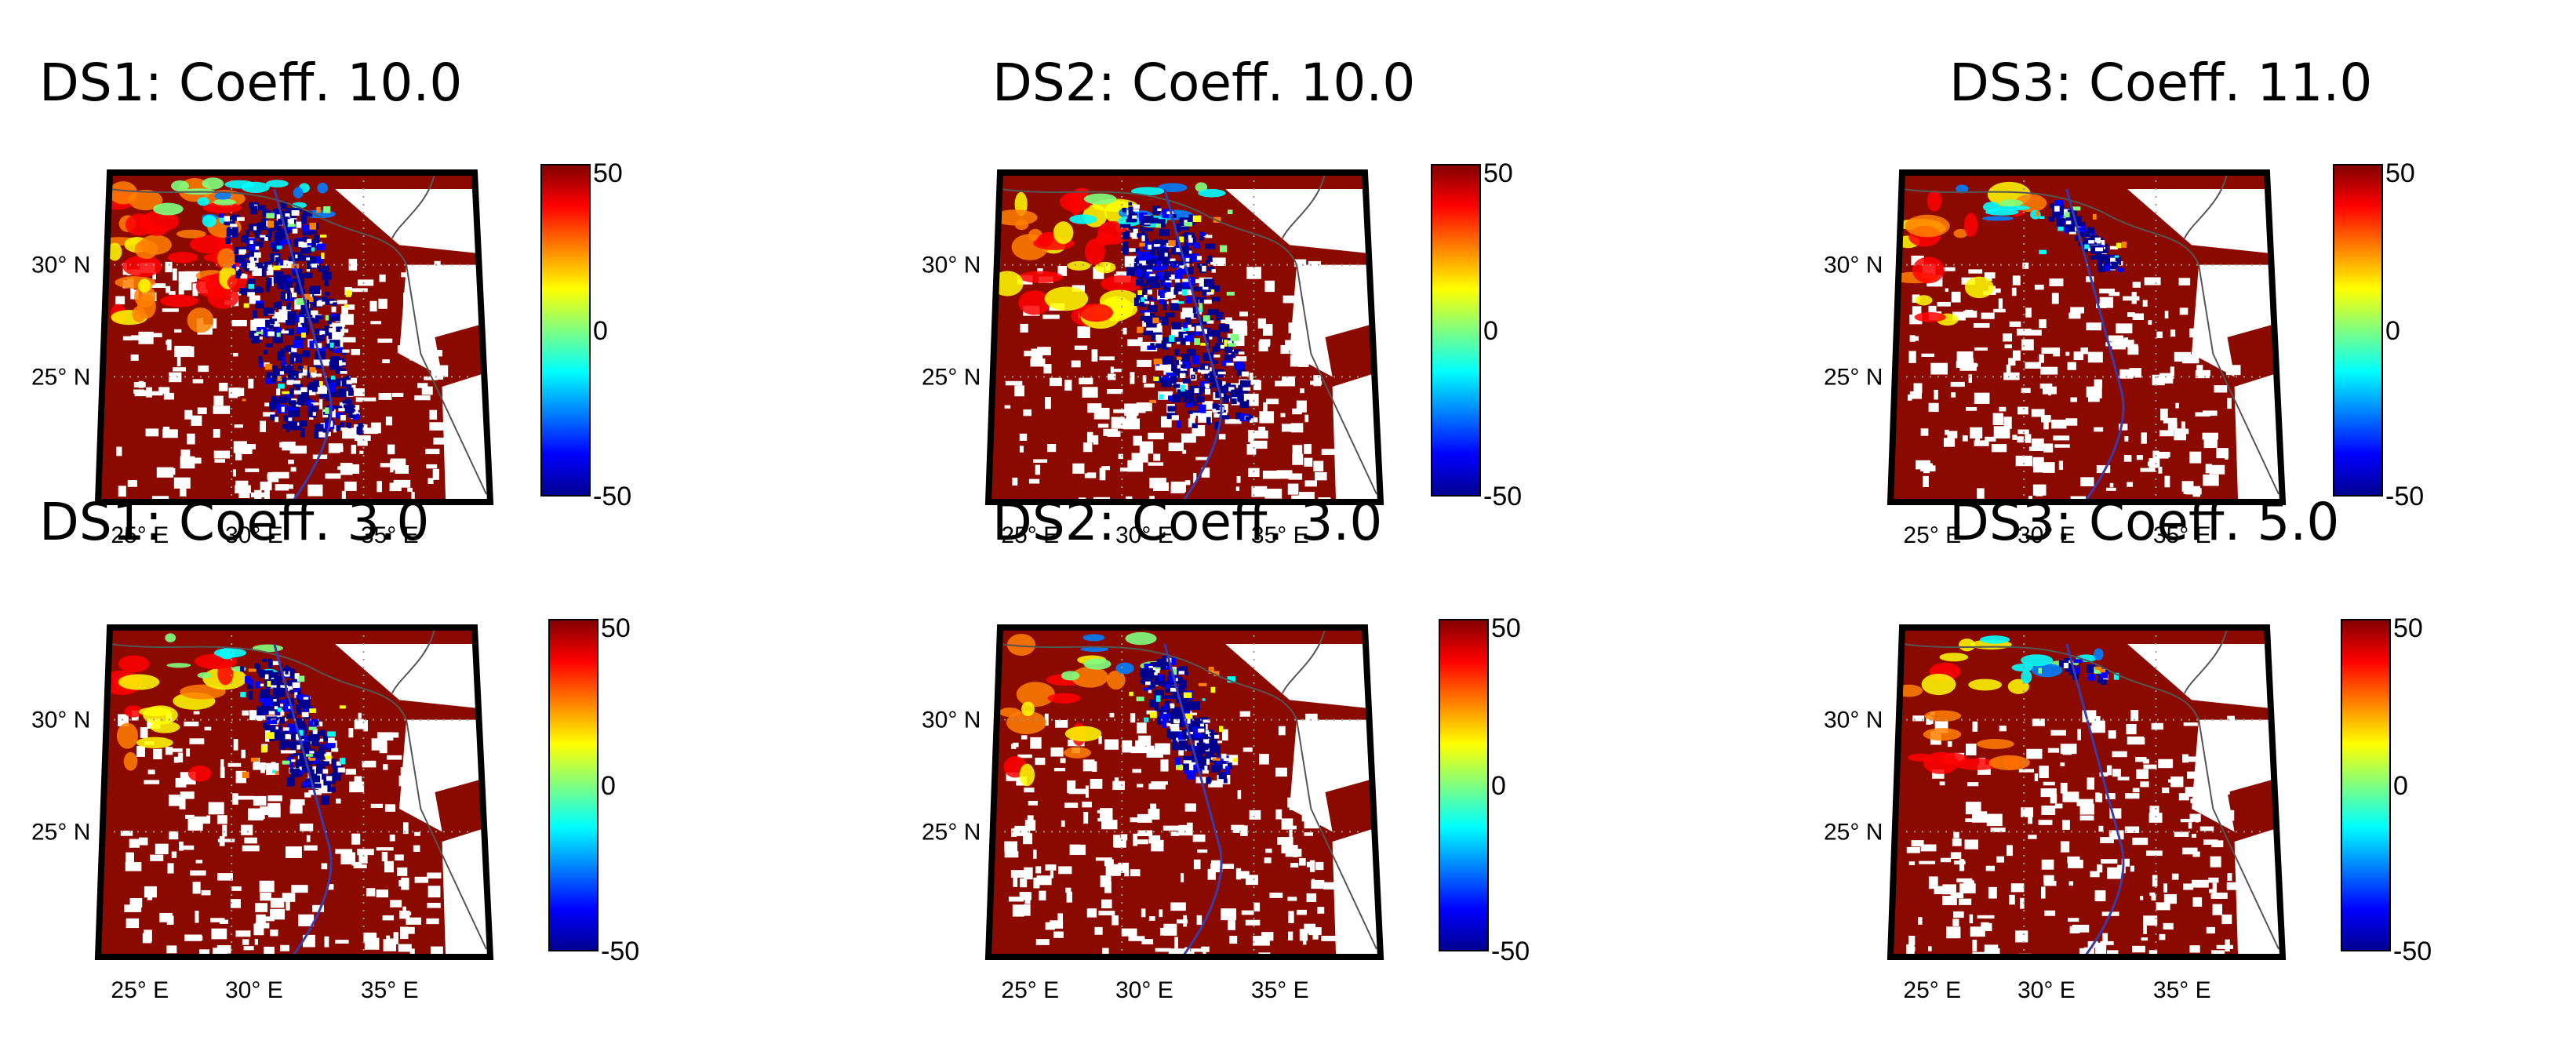 This screenshot has width=2576, height=1055. I want to click on sea-area, so click(2258, 891).